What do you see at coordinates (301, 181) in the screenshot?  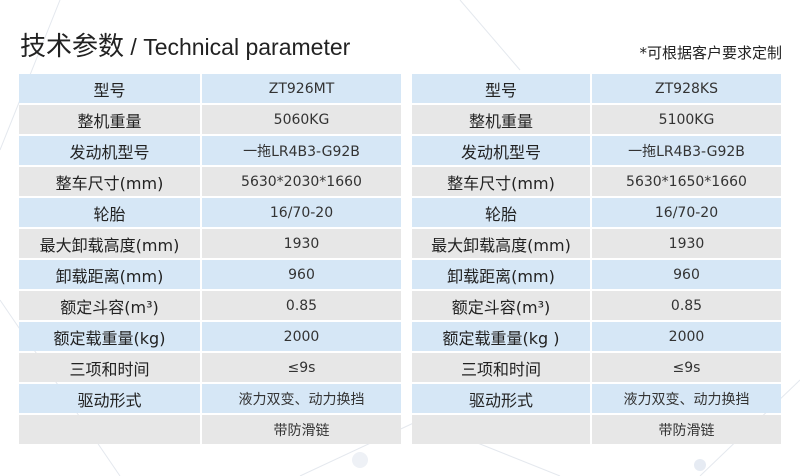 I see `spec-value: 5630*2030*1660` at bounding box center [301, 181].